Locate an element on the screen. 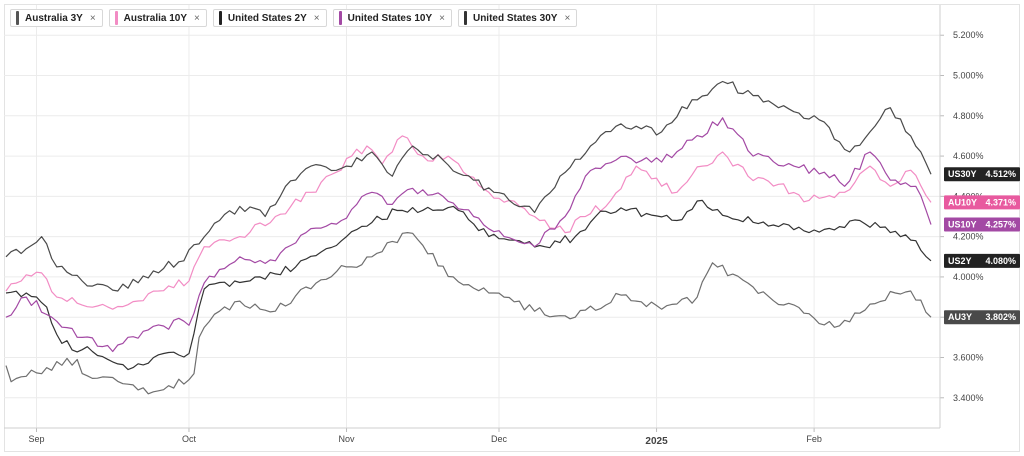 The height and width of the screenshot is (456, 1024). last-value-tag-us2y is located at coordinates (982, 260).